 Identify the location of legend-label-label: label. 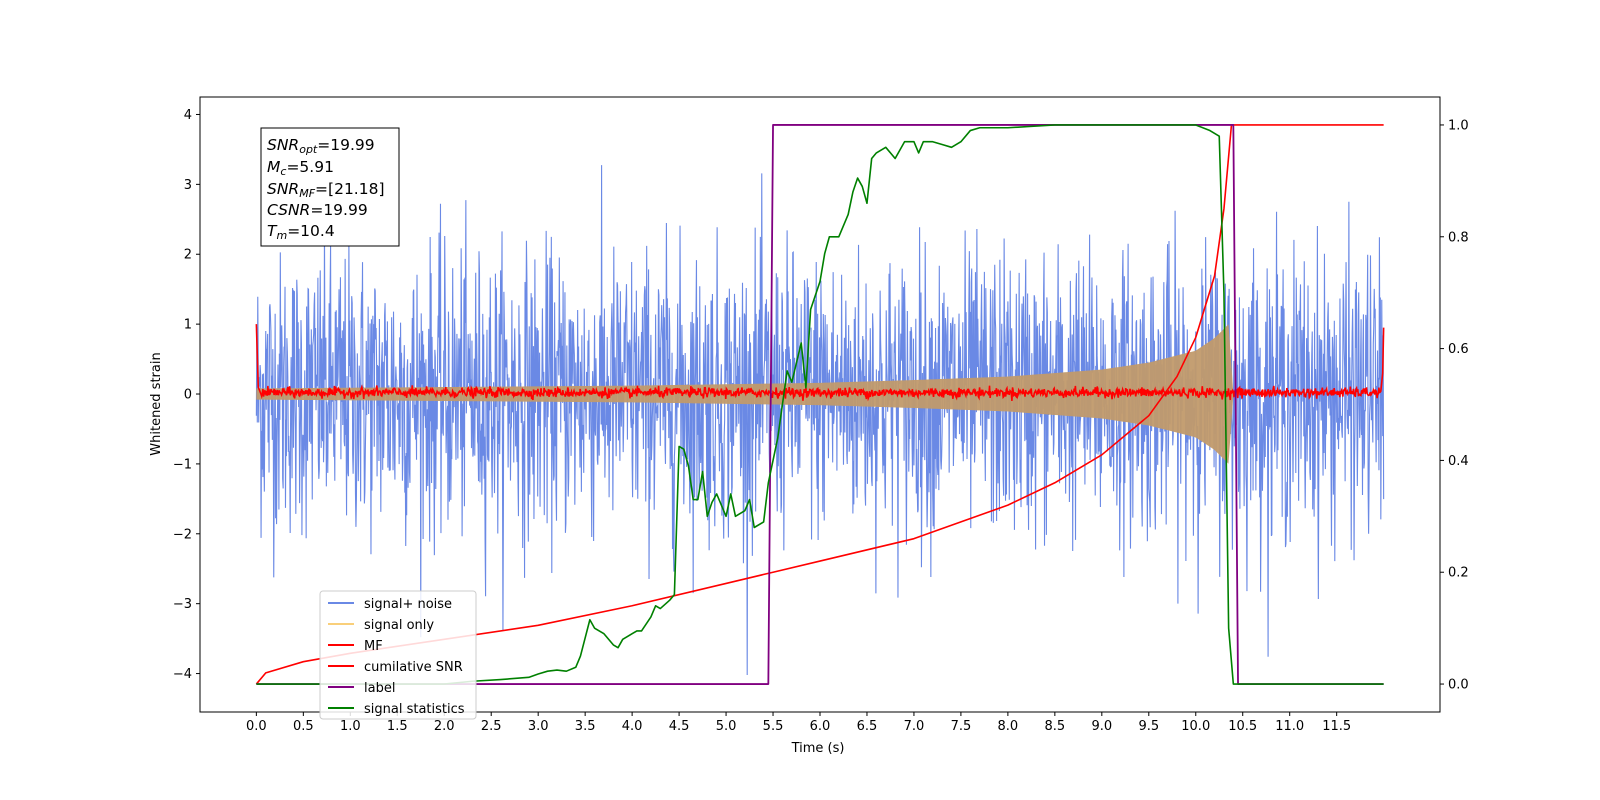
(379, 688).